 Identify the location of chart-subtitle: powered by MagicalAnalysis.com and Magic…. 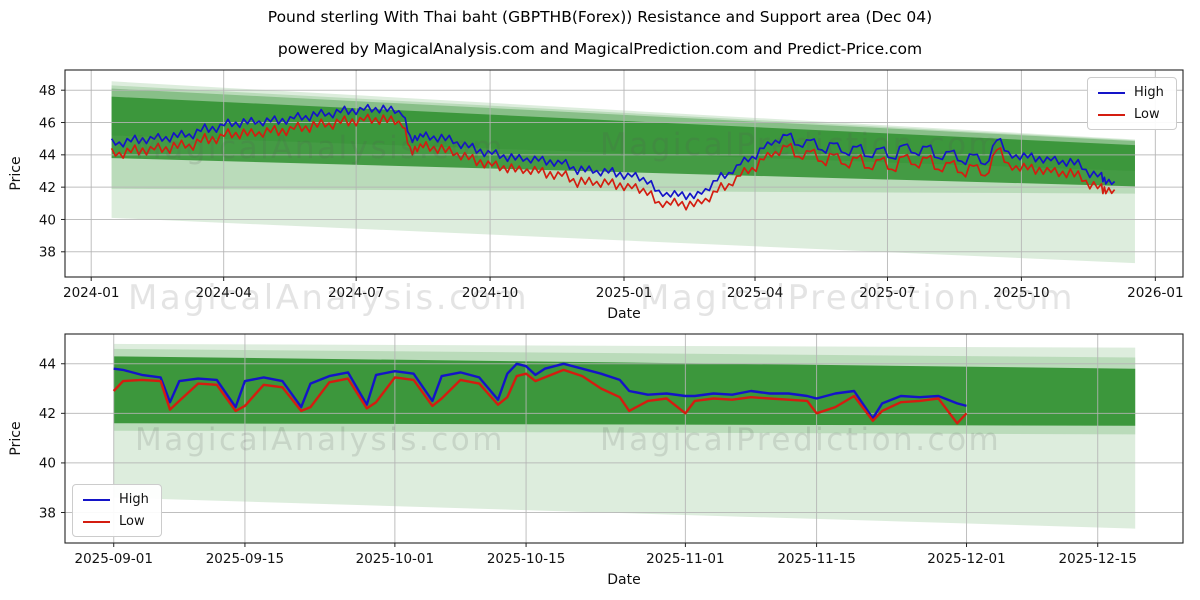
(600, 49).